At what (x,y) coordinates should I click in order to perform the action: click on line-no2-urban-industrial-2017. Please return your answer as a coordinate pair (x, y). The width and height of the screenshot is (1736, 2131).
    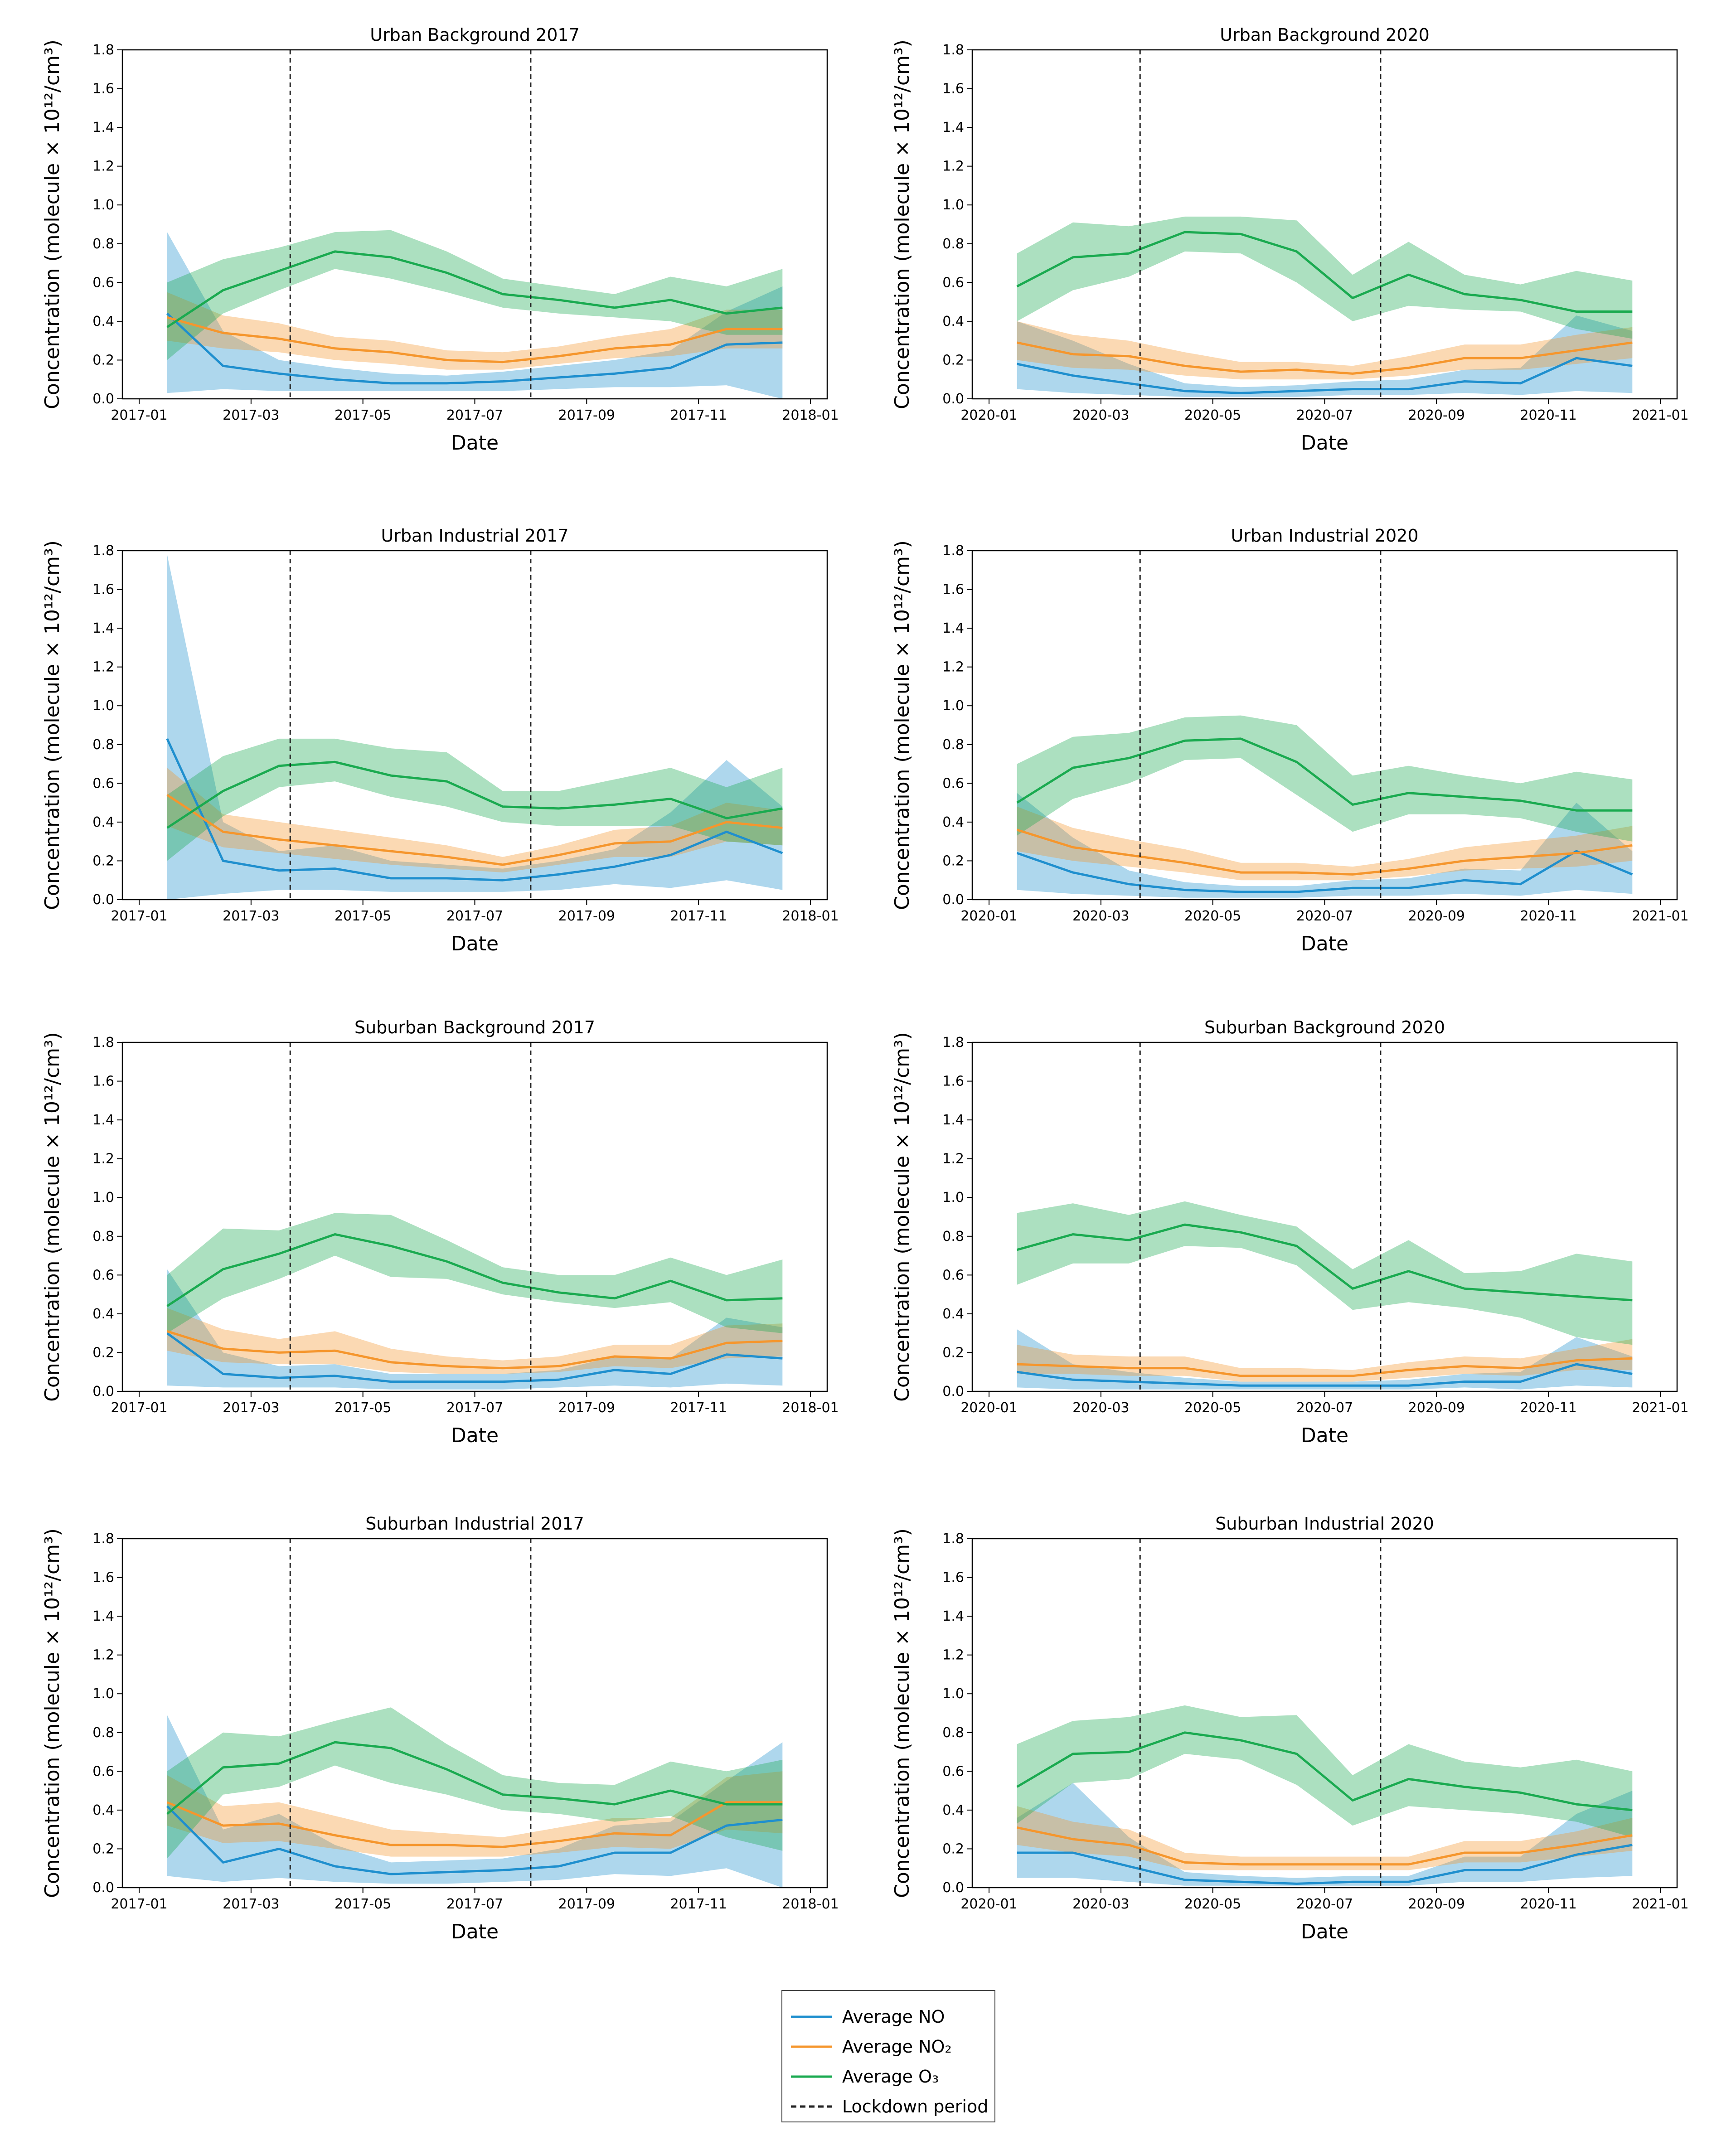
    Looking at the image, I should click on (474, 830).